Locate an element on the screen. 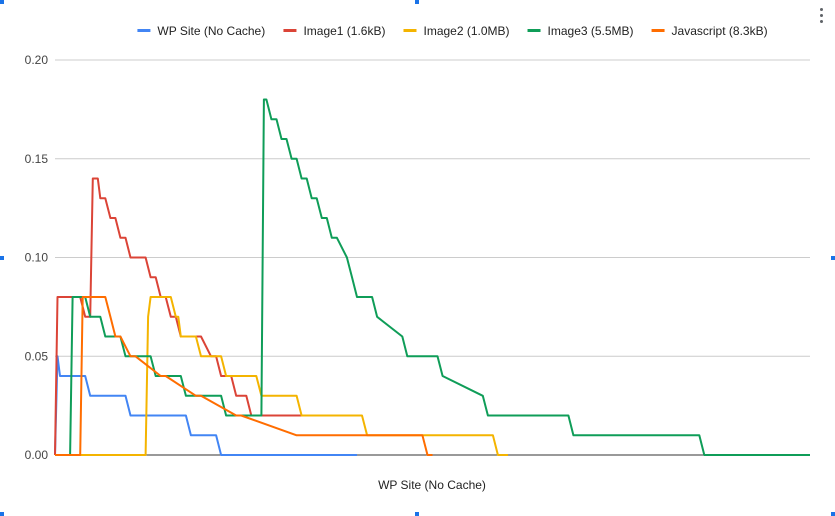 Image resolution: width=835 pixels, height=516 pixels. legend-label: WP Site (No Cache) is located at coordinates (211, 31).